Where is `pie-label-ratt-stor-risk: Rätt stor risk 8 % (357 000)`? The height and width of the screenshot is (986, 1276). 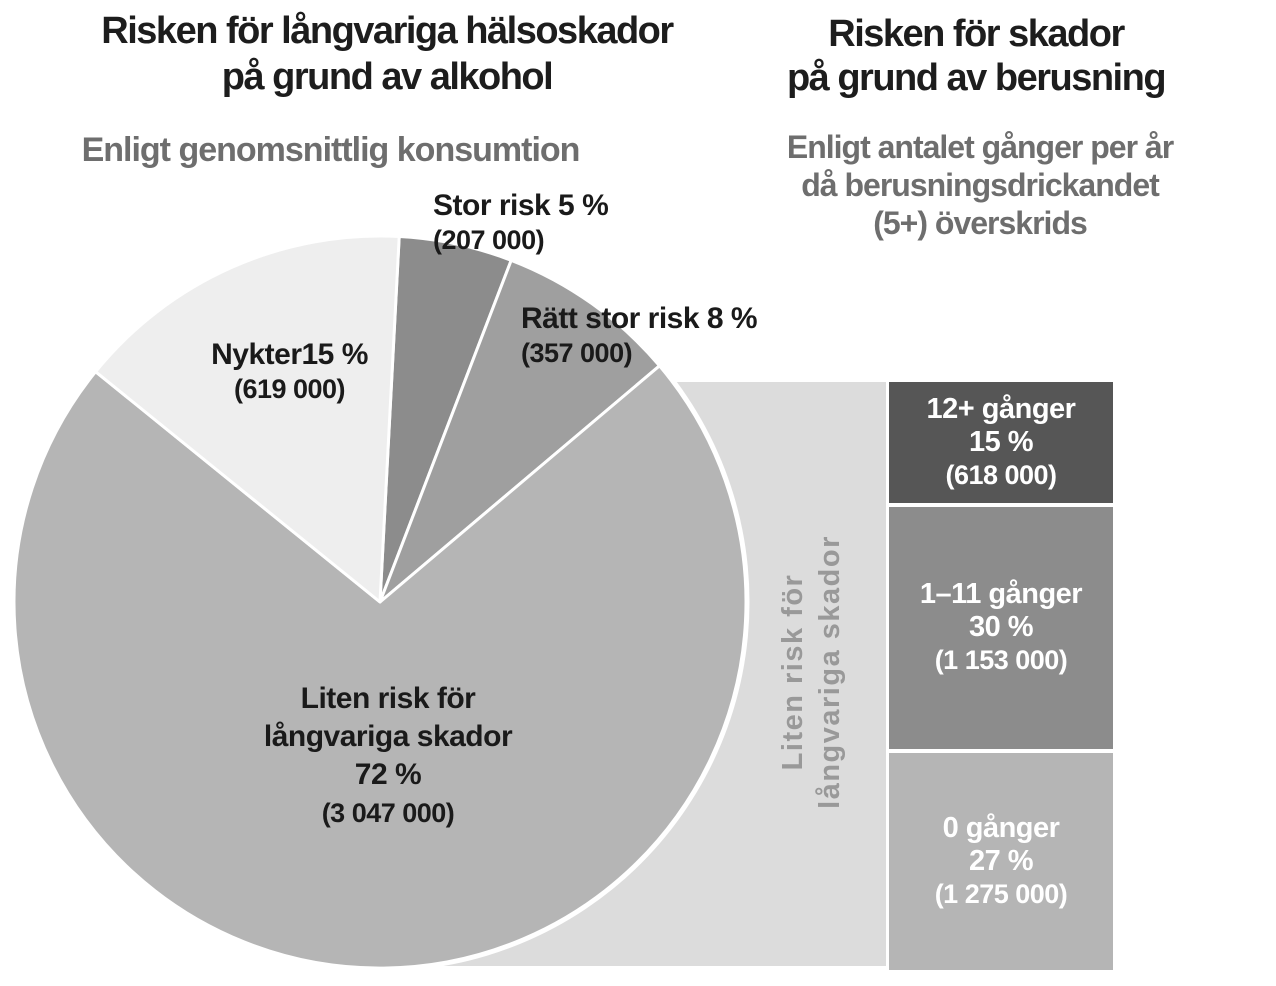 pie-label-ratt-stor-risk: Rätt stor risk 8 % (357 000) is located at coordinates (639, 336).